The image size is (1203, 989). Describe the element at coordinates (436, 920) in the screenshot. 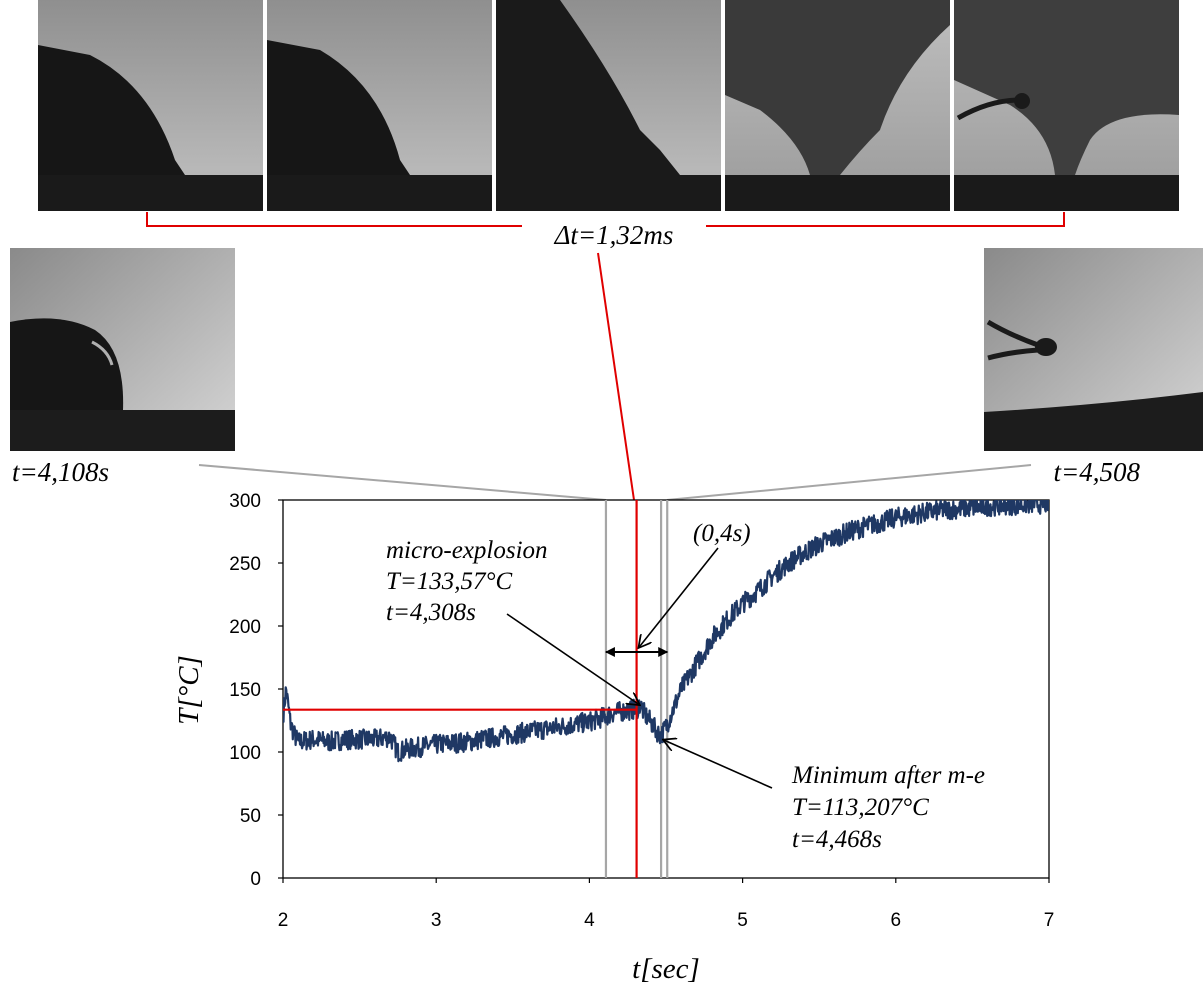

I see `x-tick-label: 3` at that location.